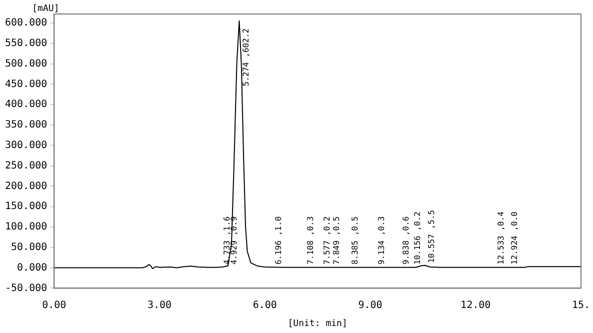 This screenshot has height=333, width=593. What do you see at coordinates (370, 305) in the screenshot?
I see `x-tick-label: 9.00` at bounding box center [370, 305].